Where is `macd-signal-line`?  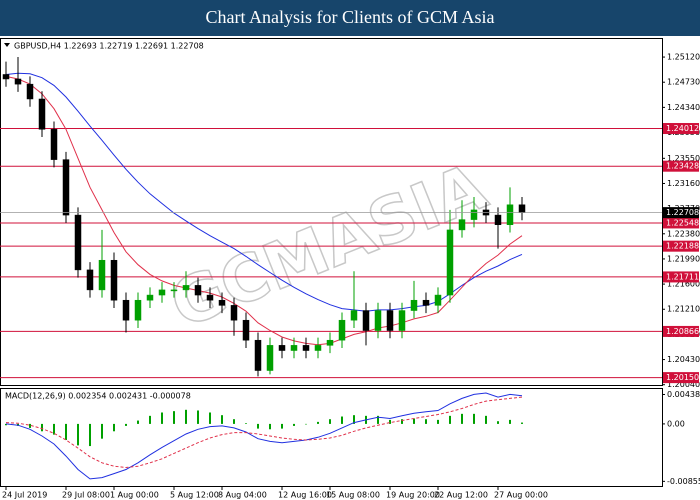 macd-signal-line is located at coordinates (264, 432).